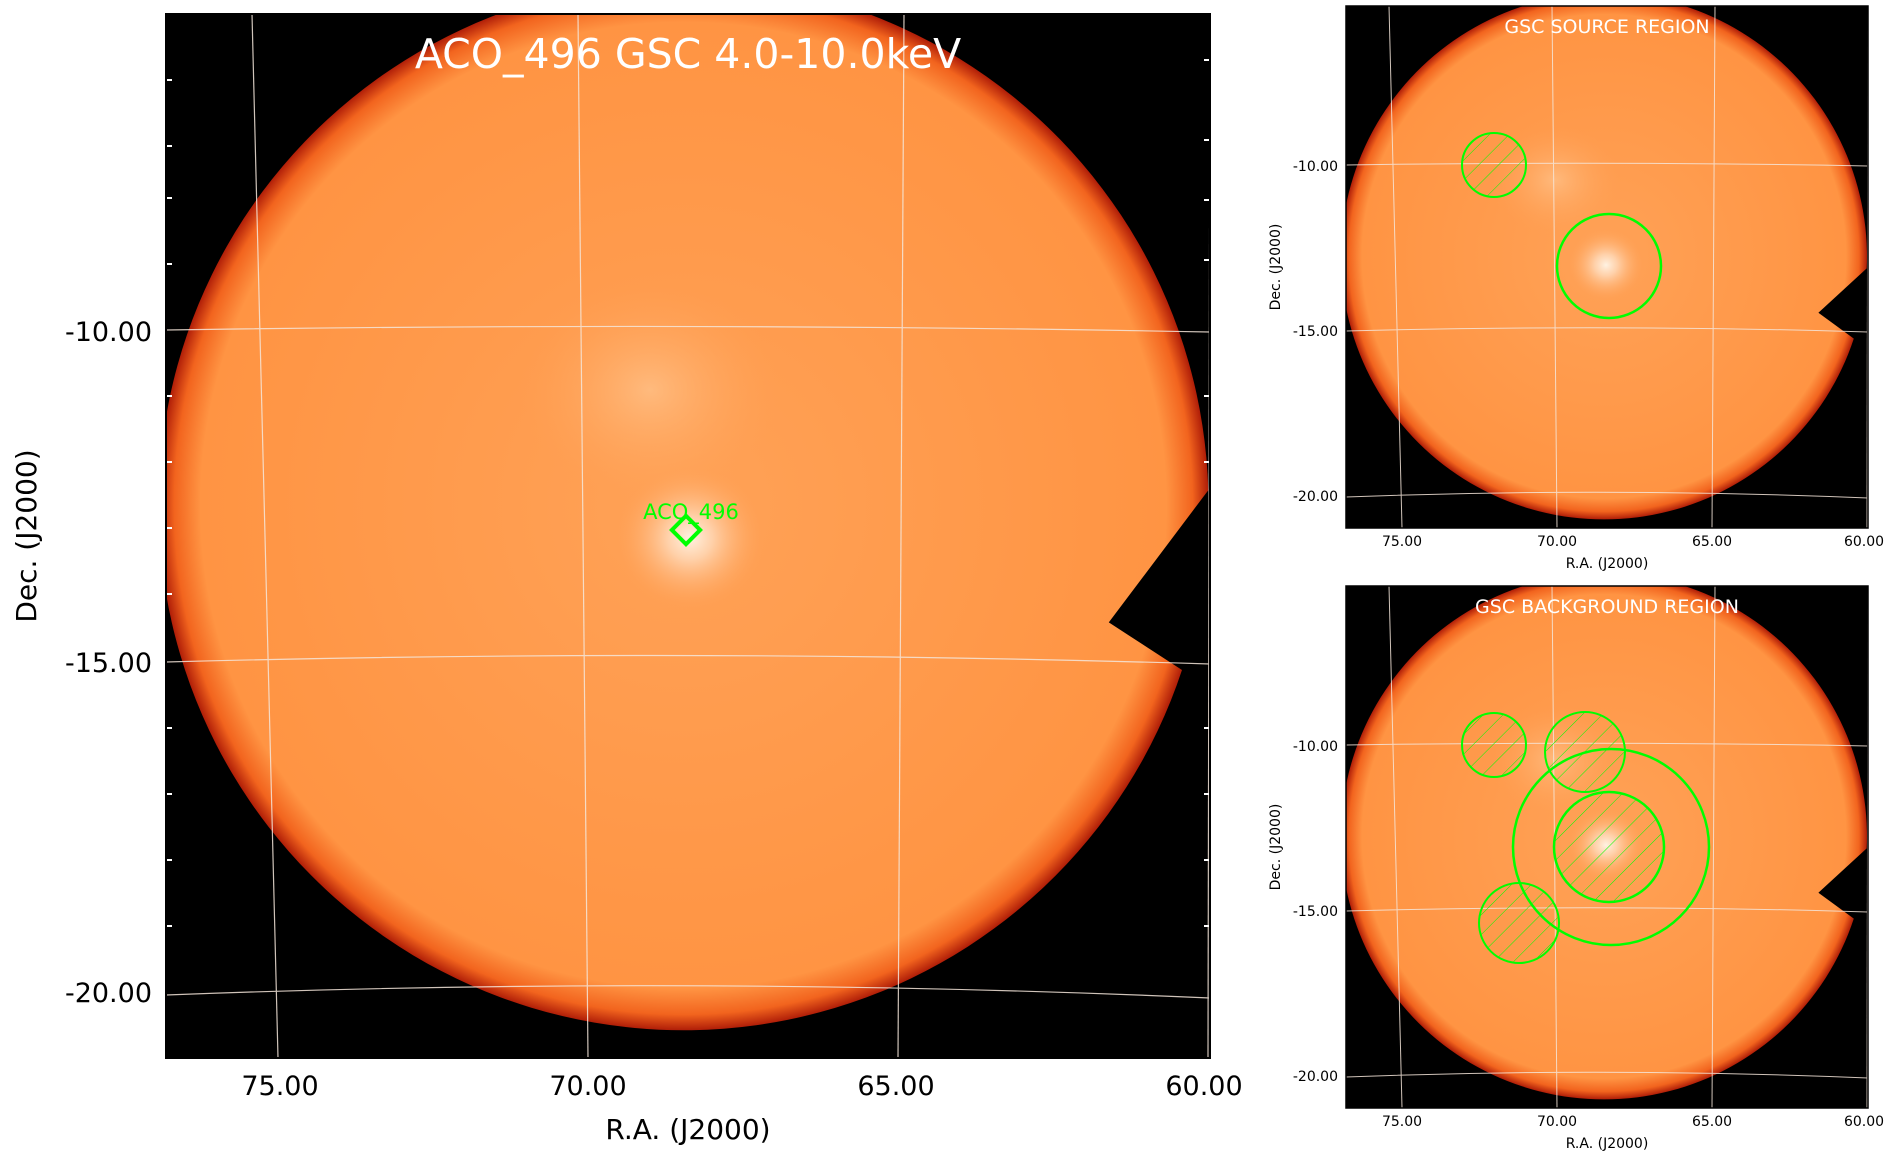 The width and height of the screenshot is (1889, 1160). I want to click on background-excluded-source-circle, so click(1609, 847).